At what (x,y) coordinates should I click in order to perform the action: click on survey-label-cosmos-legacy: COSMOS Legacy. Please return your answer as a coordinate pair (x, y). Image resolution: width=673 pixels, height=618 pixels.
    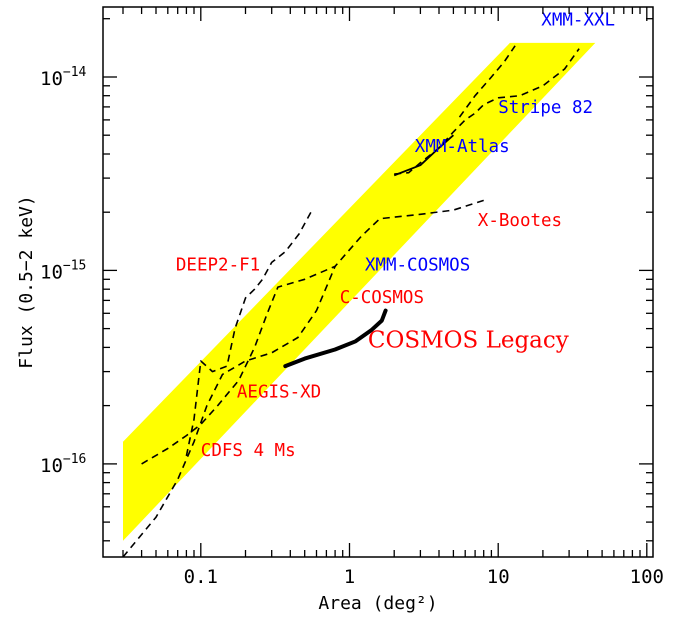
    Looking at the image, I should click on (468, 340).